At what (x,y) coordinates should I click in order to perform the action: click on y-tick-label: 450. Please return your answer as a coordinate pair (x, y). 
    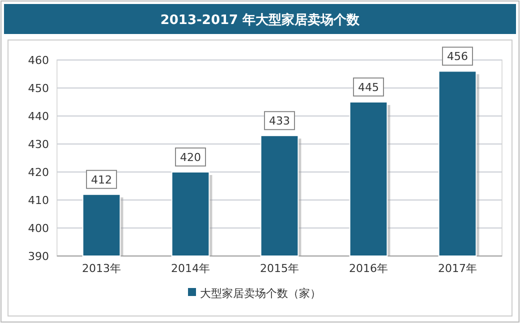
    Looking at the image, I should click on (38, 88).